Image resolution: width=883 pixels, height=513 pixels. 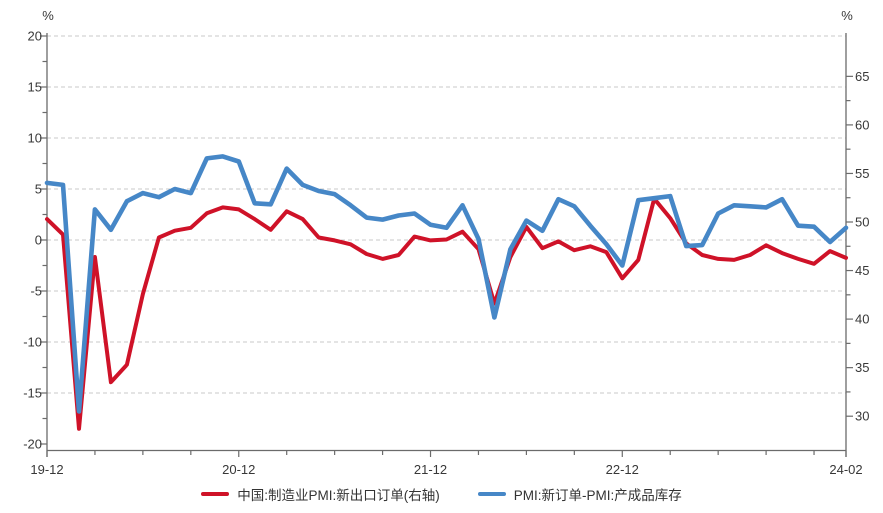 What do you see at coordinates (32, 393) in the screenshot?
I see `left-axis-tick-label: -15` at bounding box center [32, 393].